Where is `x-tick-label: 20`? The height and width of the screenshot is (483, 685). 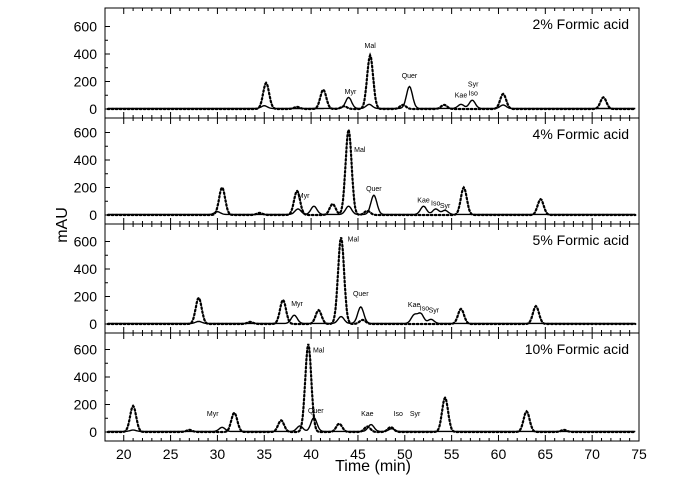 x-tick-label: 20 is located at coordinates (124, 454).